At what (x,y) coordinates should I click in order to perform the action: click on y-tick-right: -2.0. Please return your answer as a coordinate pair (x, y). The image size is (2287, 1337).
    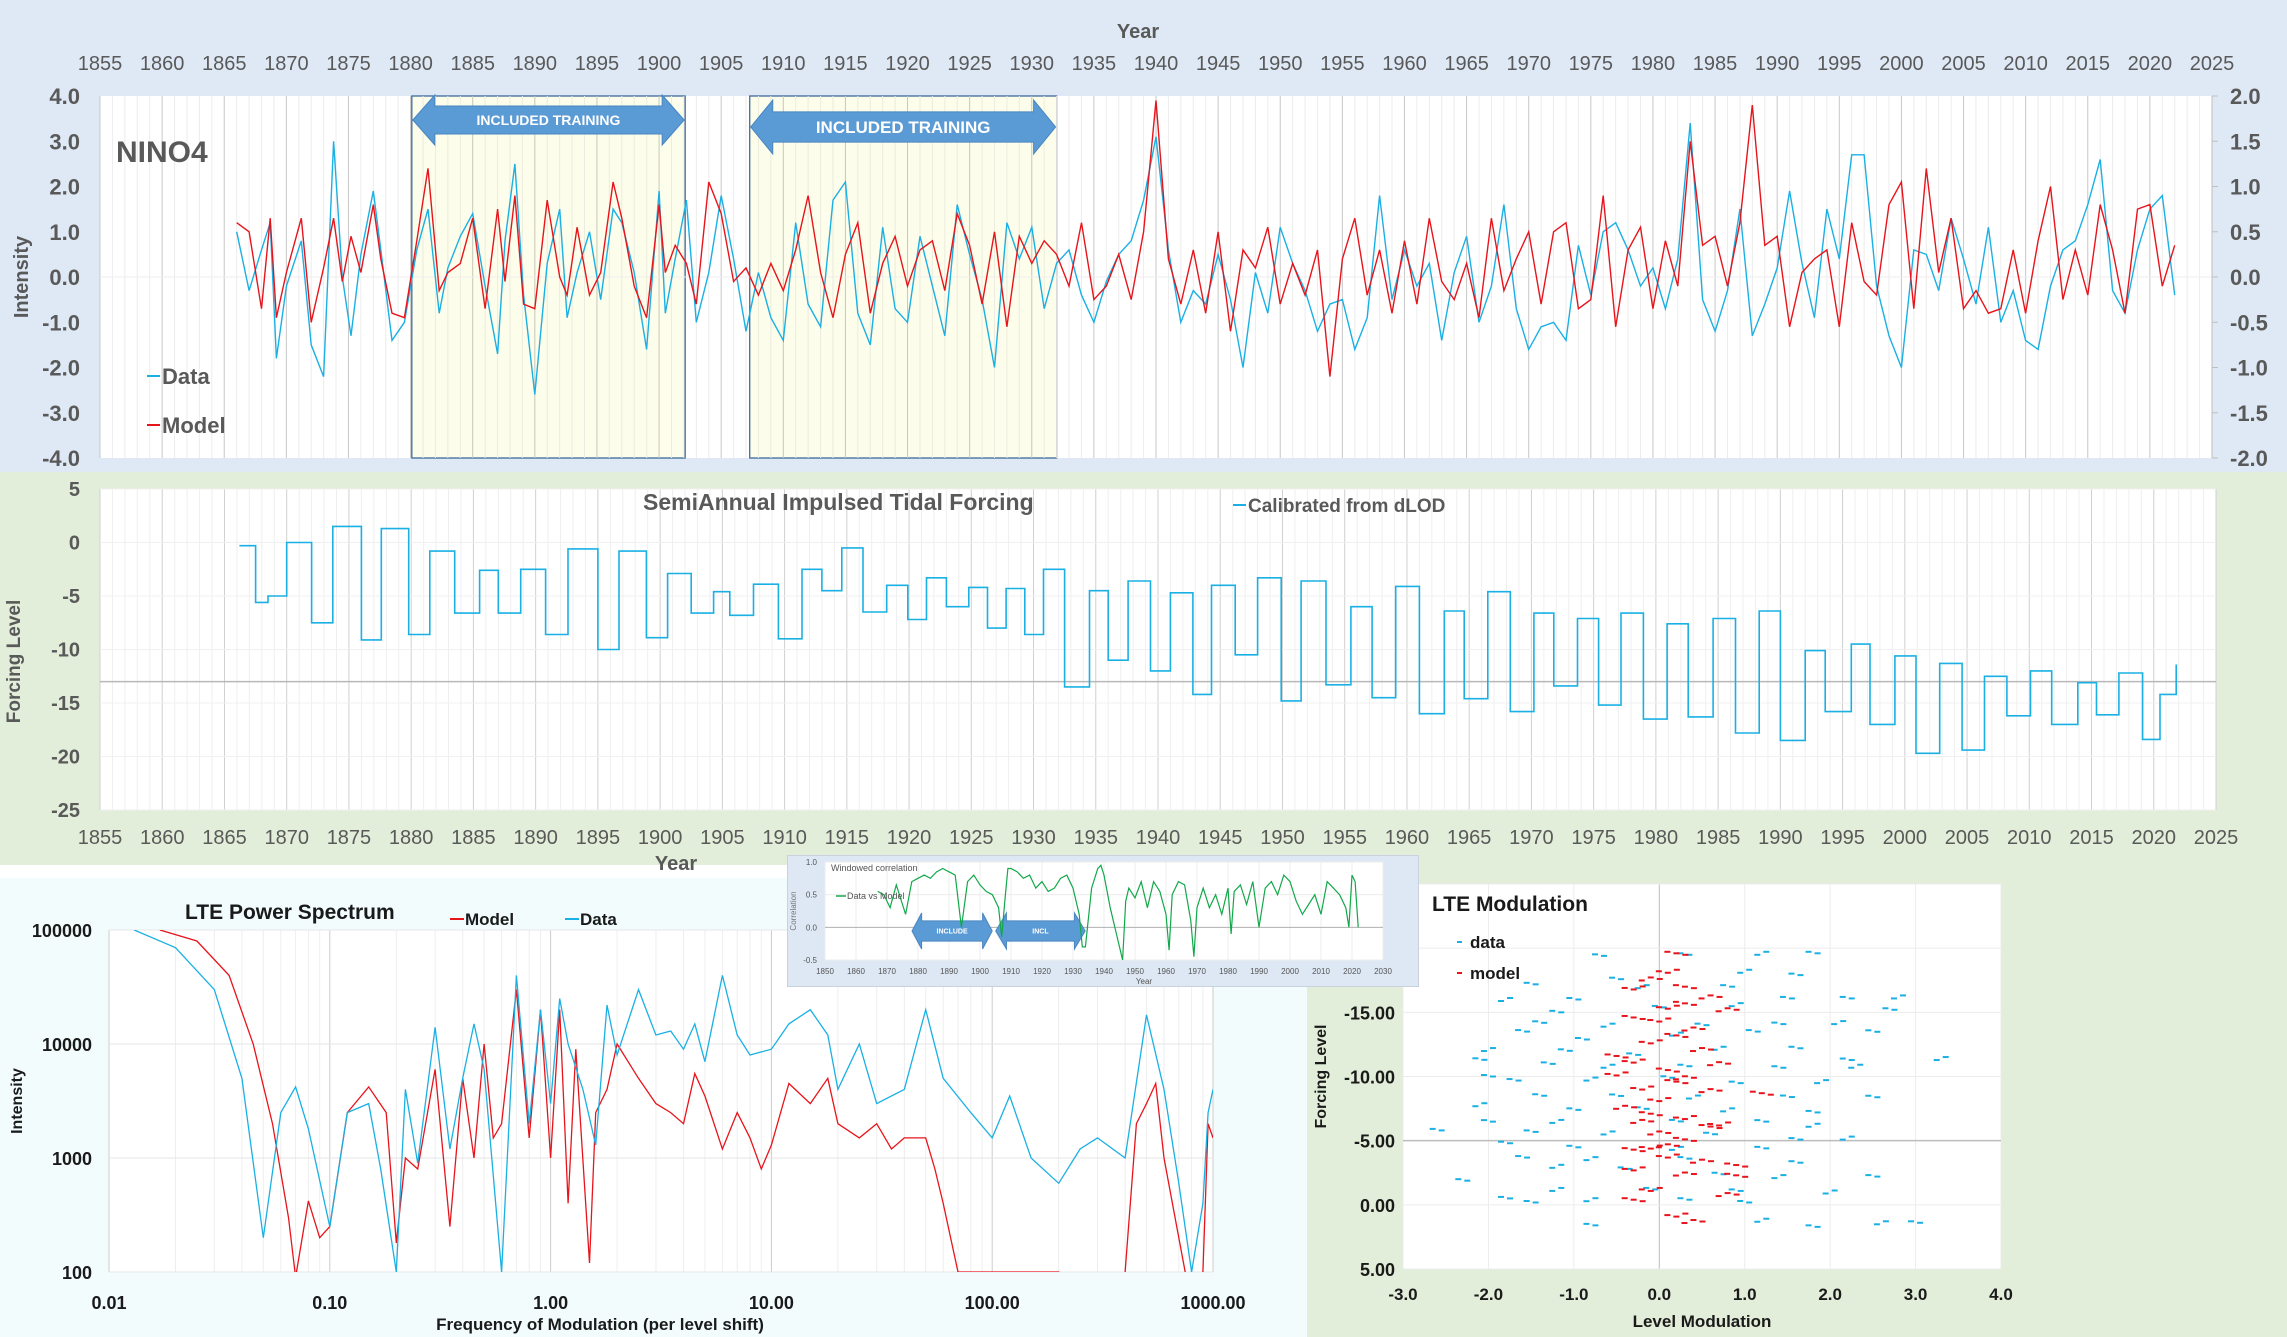
    Looking at the image, I should click on (2249, 458).